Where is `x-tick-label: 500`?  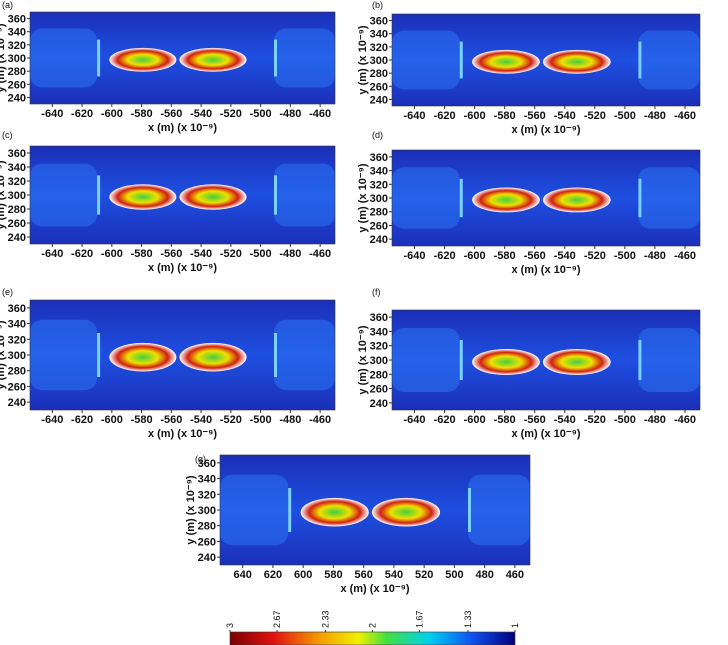 x-tick-label: 500 is located at coordinates (454, 575).